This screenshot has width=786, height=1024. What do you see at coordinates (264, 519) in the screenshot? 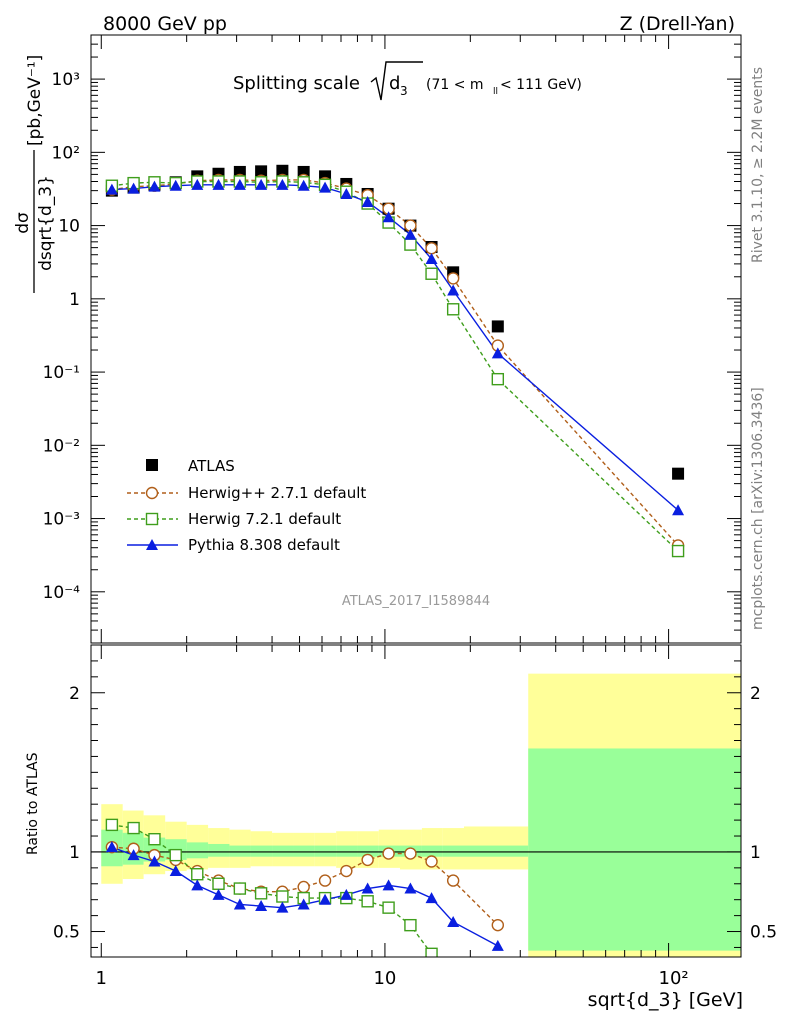
I see `legend-label-herwig7: Herwig 7.2.1 default` at bounding box center [264, 519].